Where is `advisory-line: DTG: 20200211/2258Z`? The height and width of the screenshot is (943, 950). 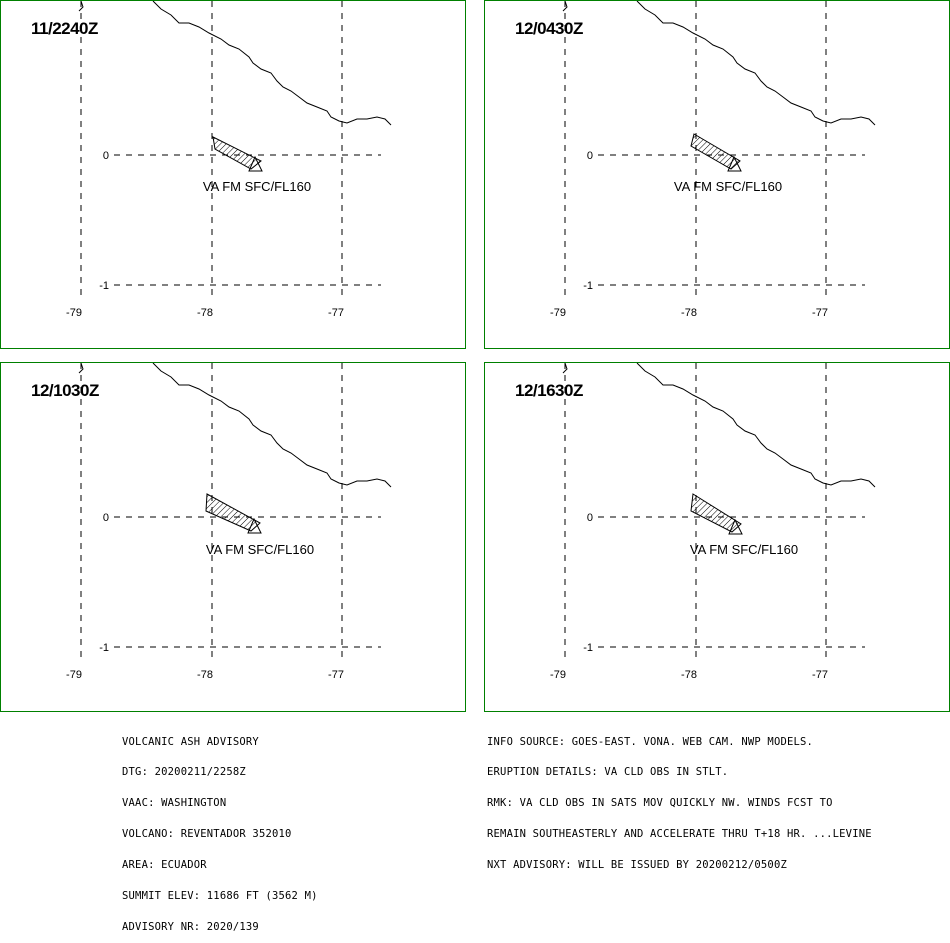 advisory-line: DTG: 20200211/2258Z is located at coordinates (184, 772).